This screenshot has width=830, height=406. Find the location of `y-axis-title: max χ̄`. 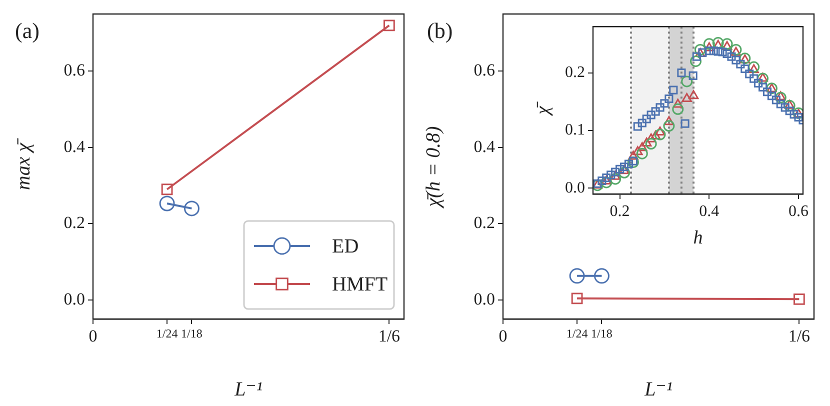

y-axis-title: max χ̄ is located at coordinates (23, 164).